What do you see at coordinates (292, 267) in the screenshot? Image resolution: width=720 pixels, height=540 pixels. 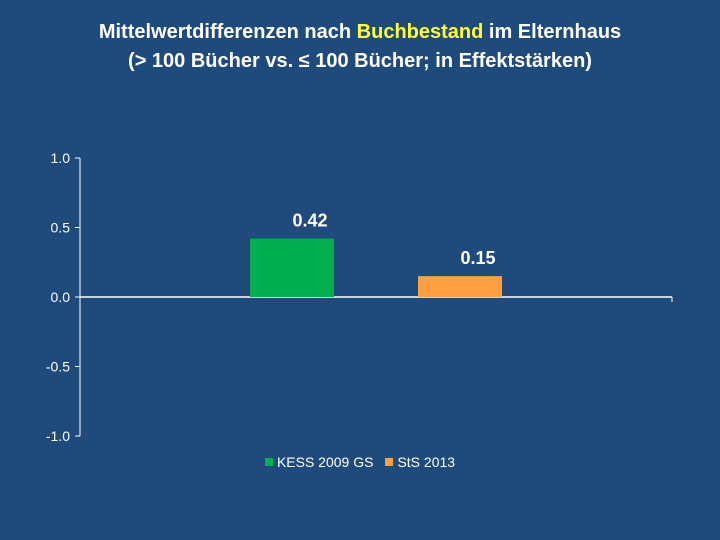 I see `bar-kess-2009-gs` at bounding box center [292, 267].